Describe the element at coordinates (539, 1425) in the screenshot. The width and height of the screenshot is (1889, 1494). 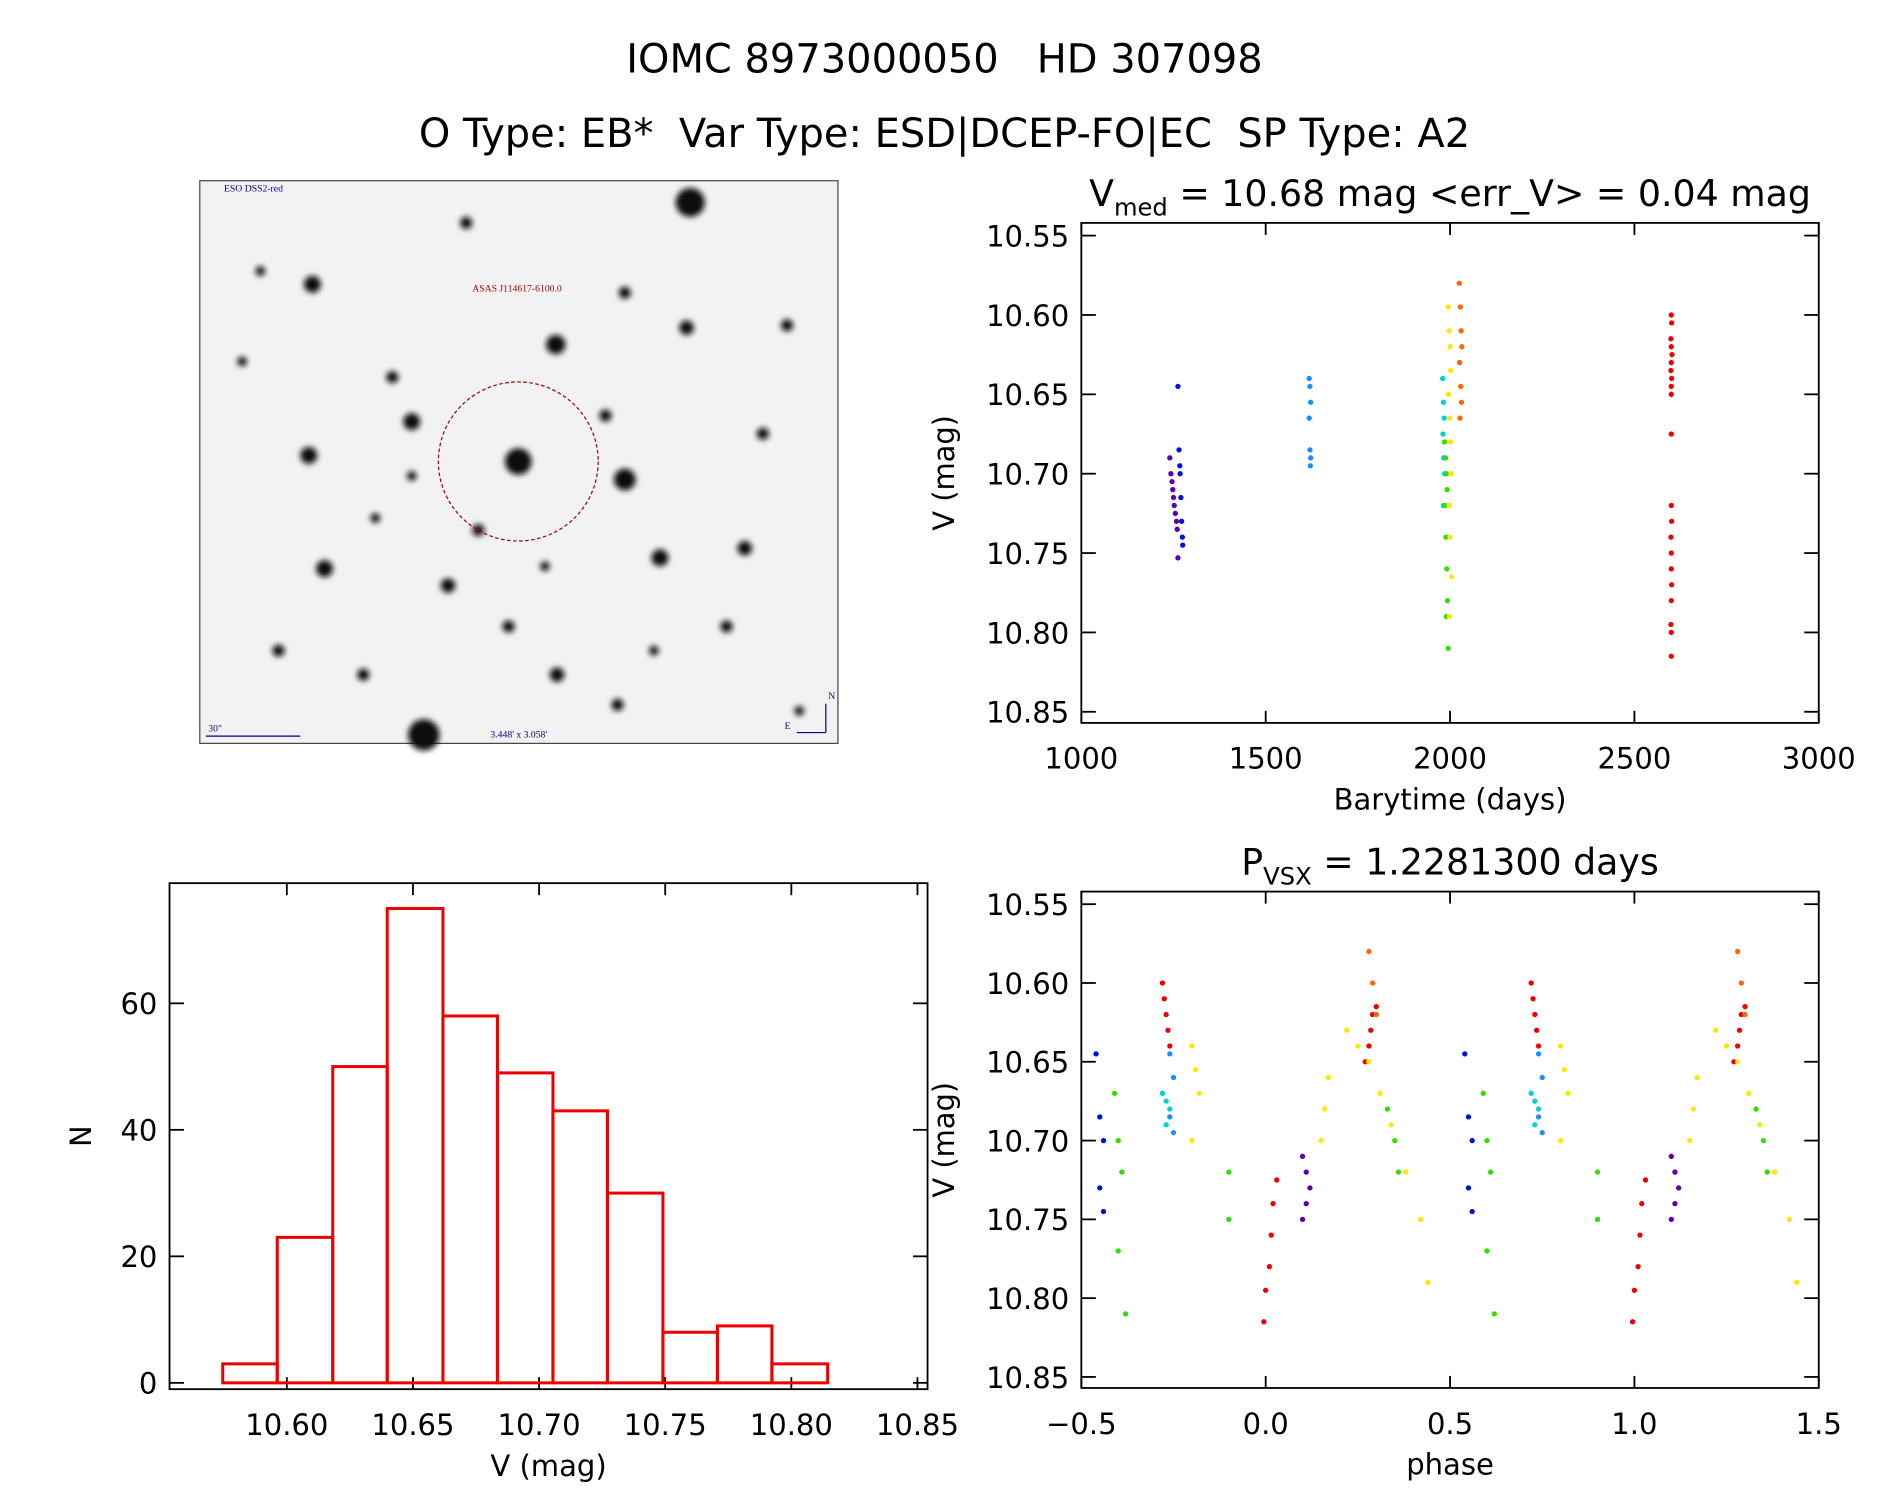
I see `x-tick-label: 10.70` at that location.